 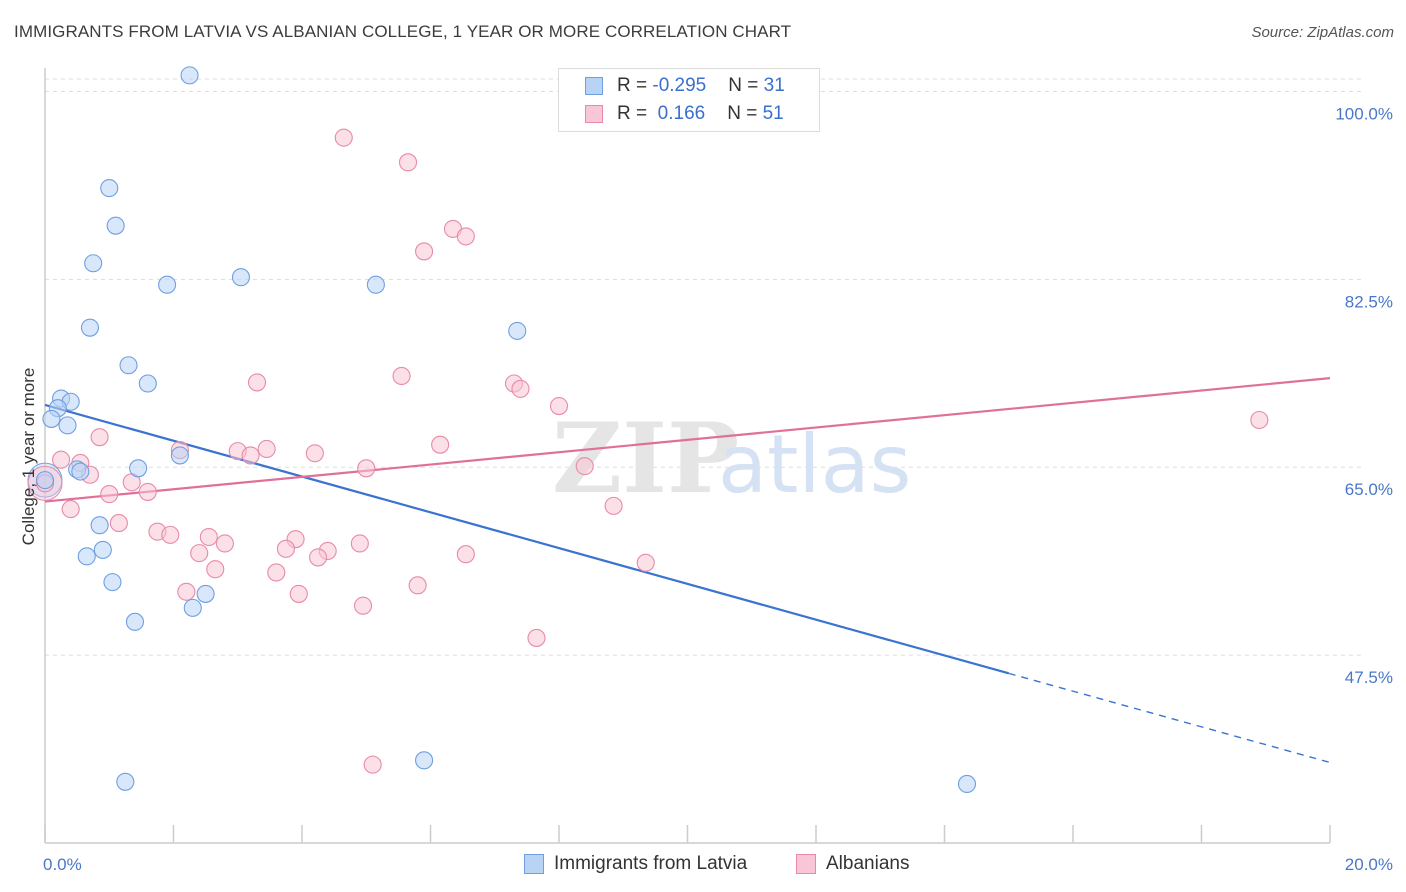 I want to click on trend-line-albanians, so click(x=687, y=440).